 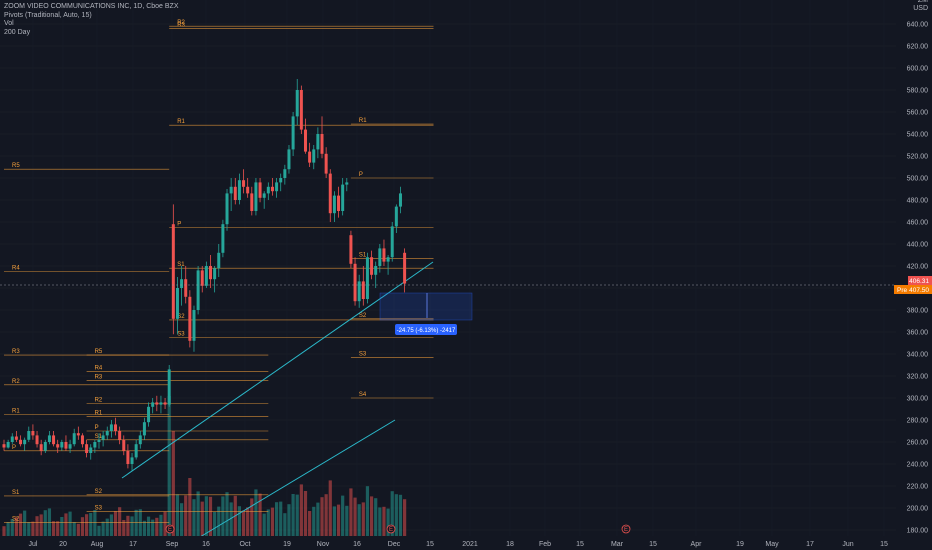 What do you see at coordinates (17, 32) in the screenshot?
I see `ma-indicator: 200 Day` at bounding box center [17, 32].